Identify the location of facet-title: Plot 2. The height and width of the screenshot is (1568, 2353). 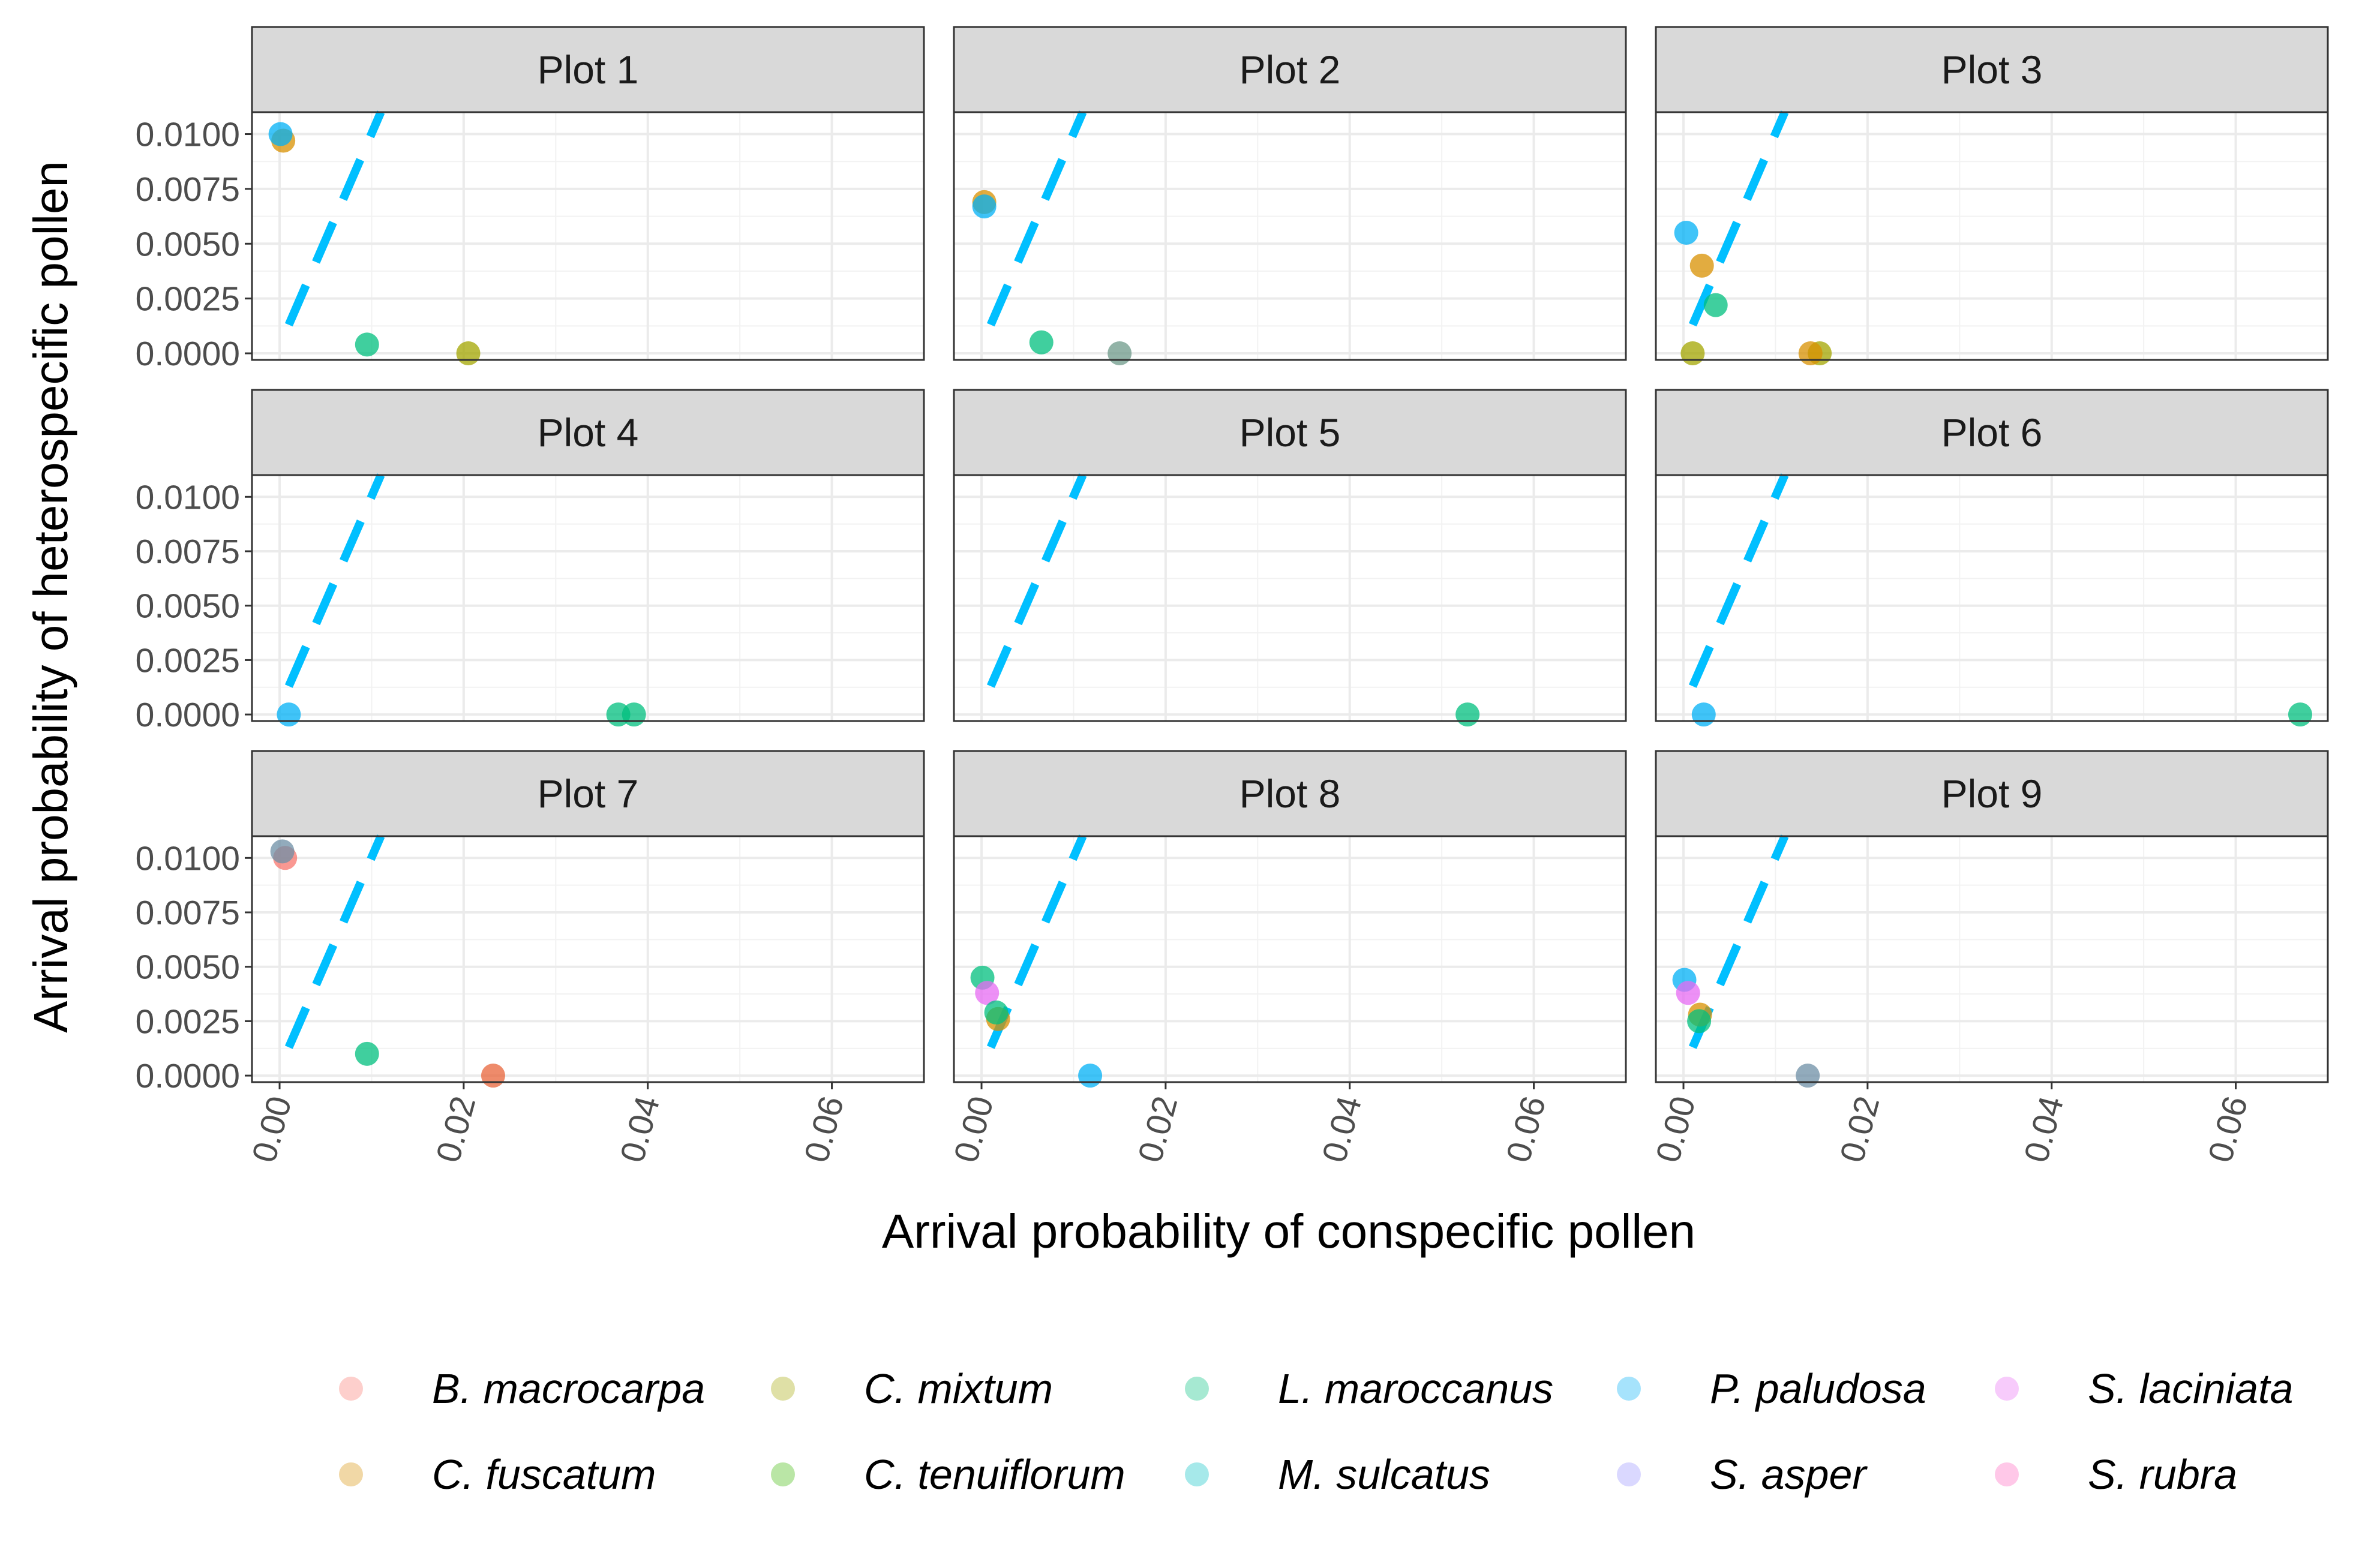
(1290, 69).